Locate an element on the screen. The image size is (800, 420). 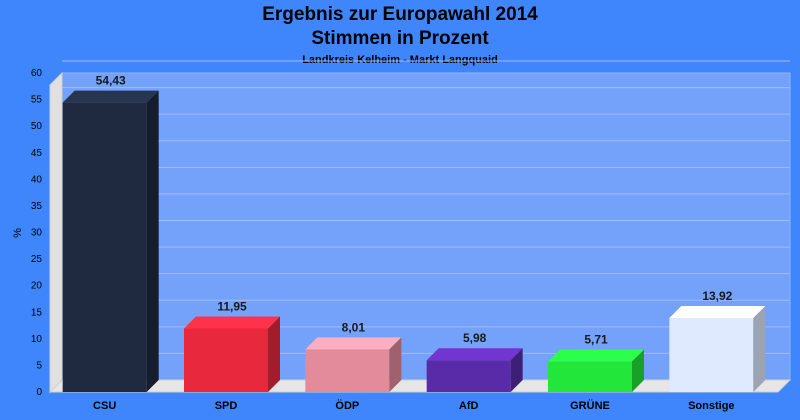
value-label: 8,01 is located at coordinates (354, 327).